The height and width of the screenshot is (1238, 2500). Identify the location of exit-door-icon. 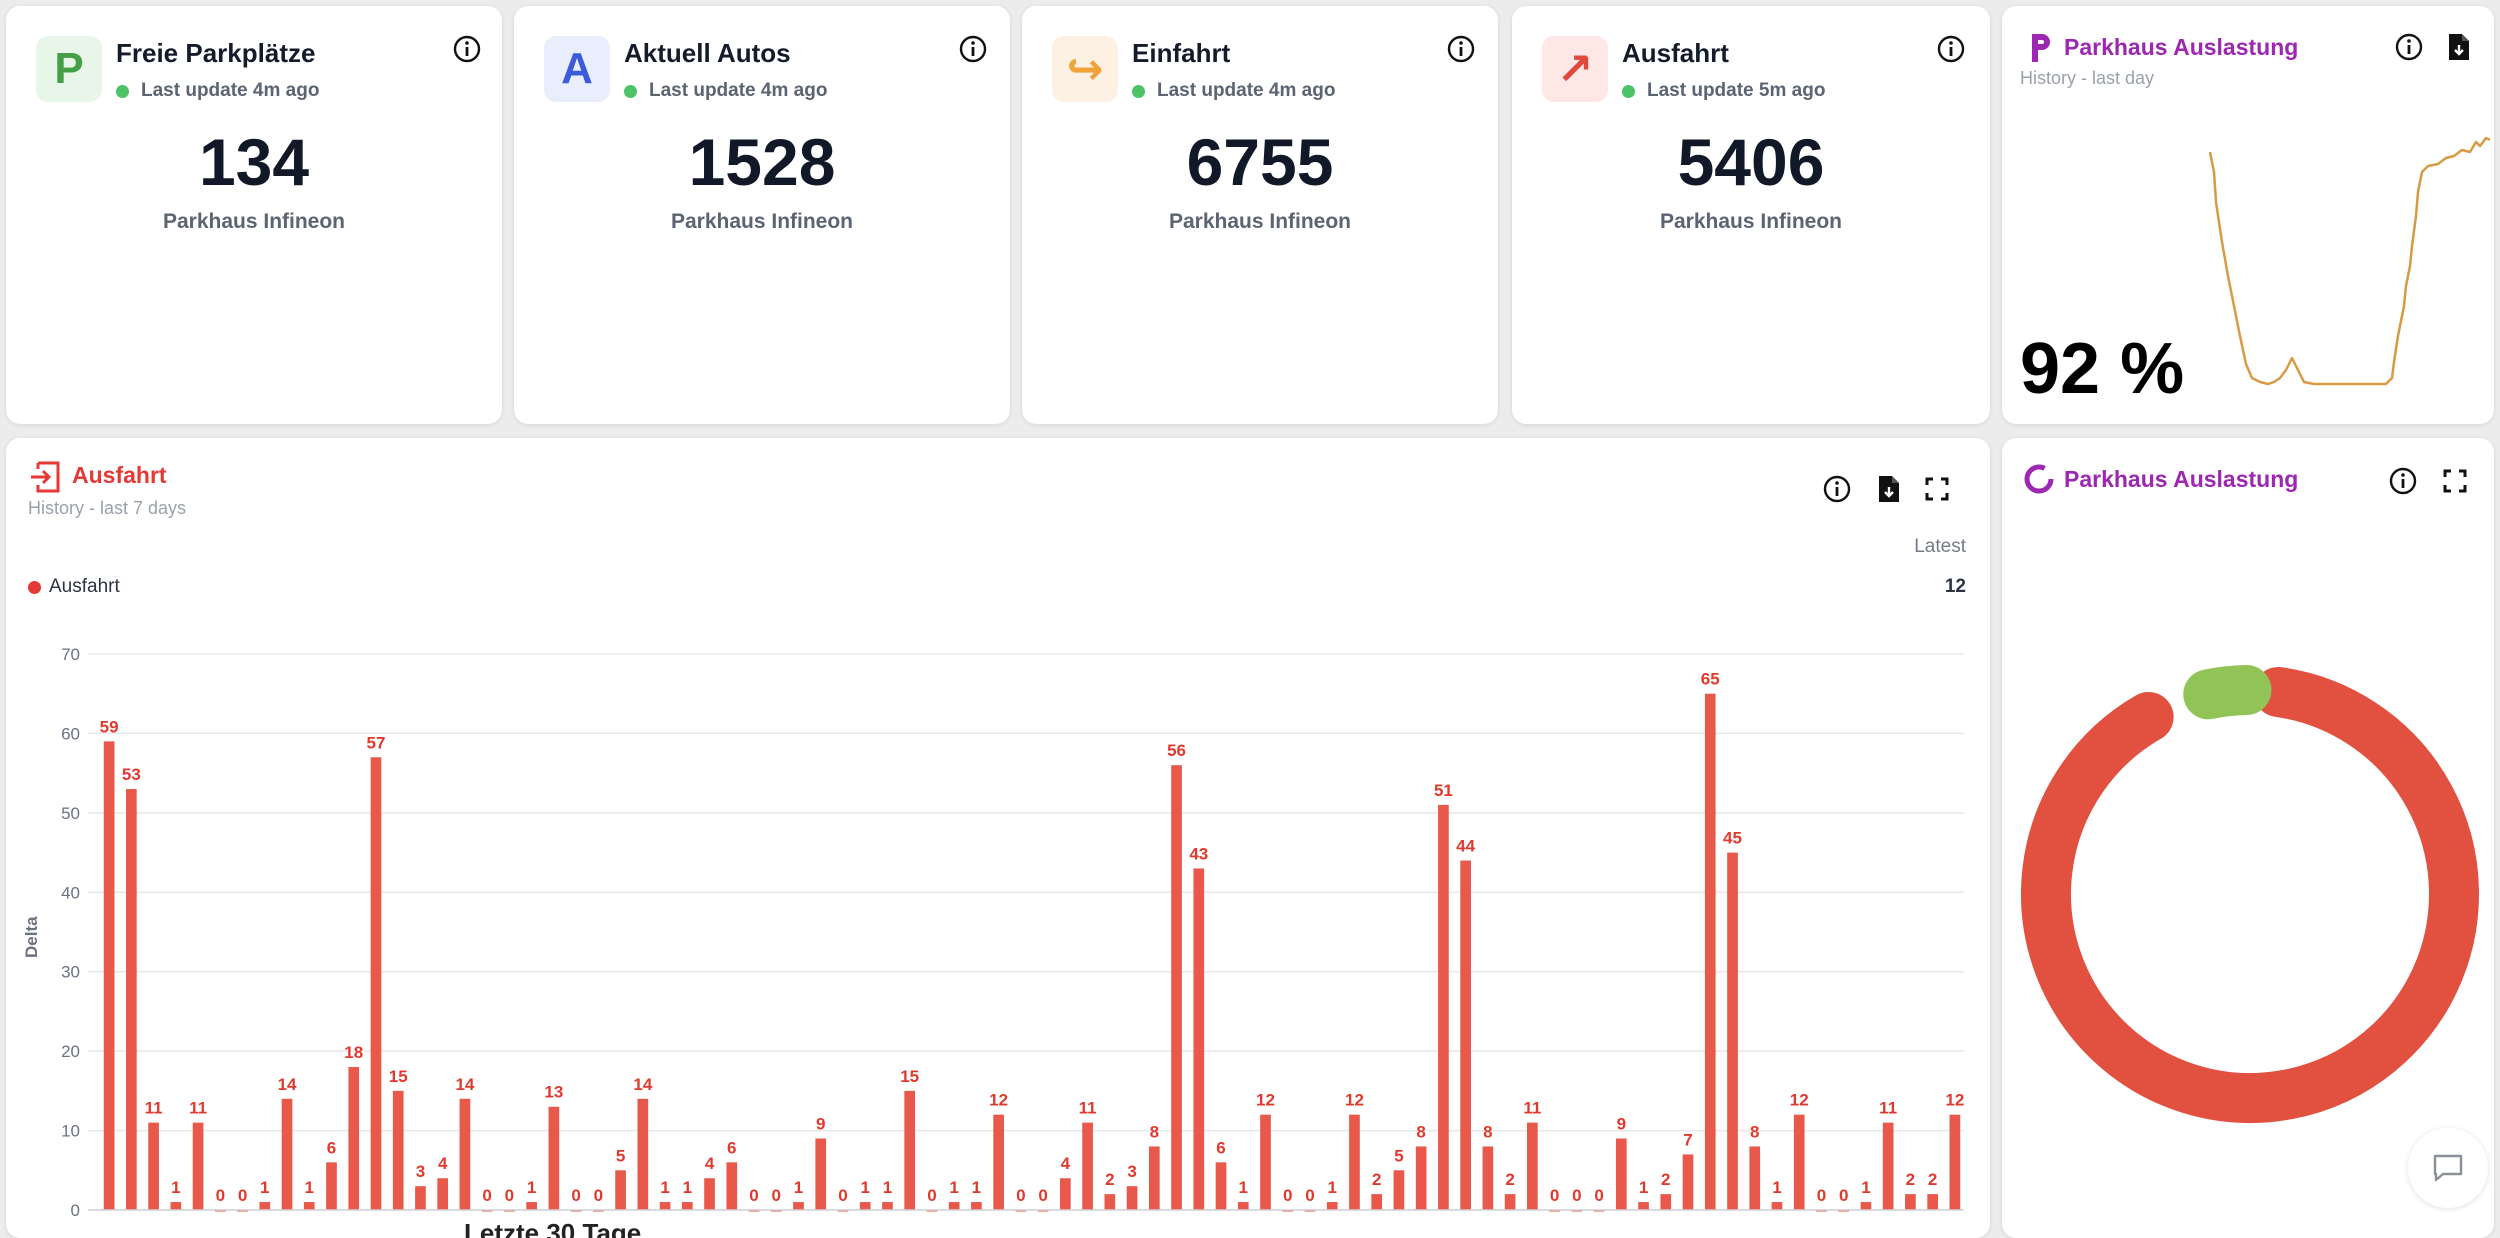
(45, 477).